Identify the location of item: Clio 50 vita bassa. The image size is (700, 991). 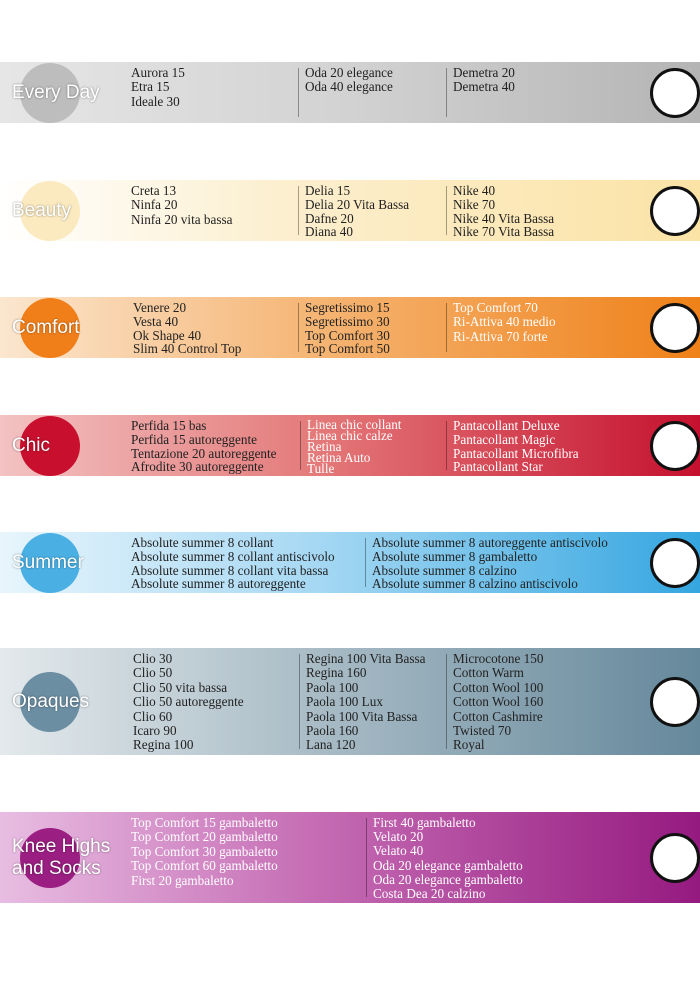
(180, 687).